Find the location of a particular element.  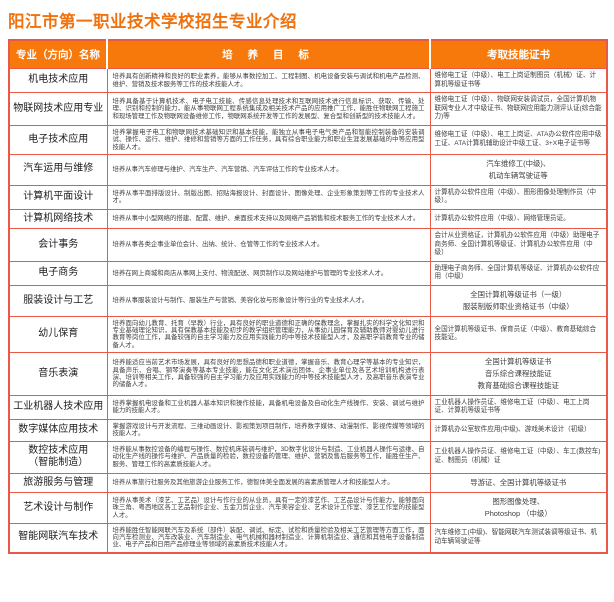

certificate-cell: 图形图像处理、 Photoshop （中级） is located at coordinates (518, 508).